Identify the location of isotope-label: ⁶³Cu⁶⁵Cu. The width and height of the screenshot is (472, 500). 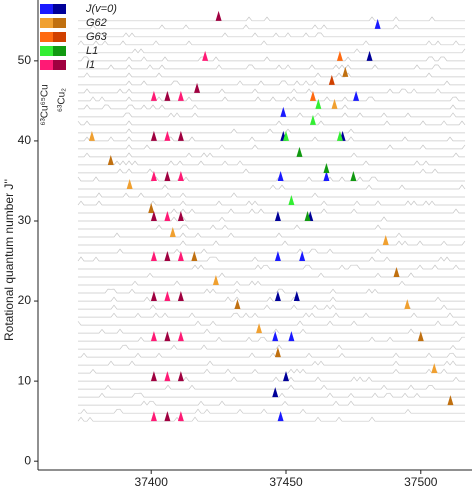
(45, 104).